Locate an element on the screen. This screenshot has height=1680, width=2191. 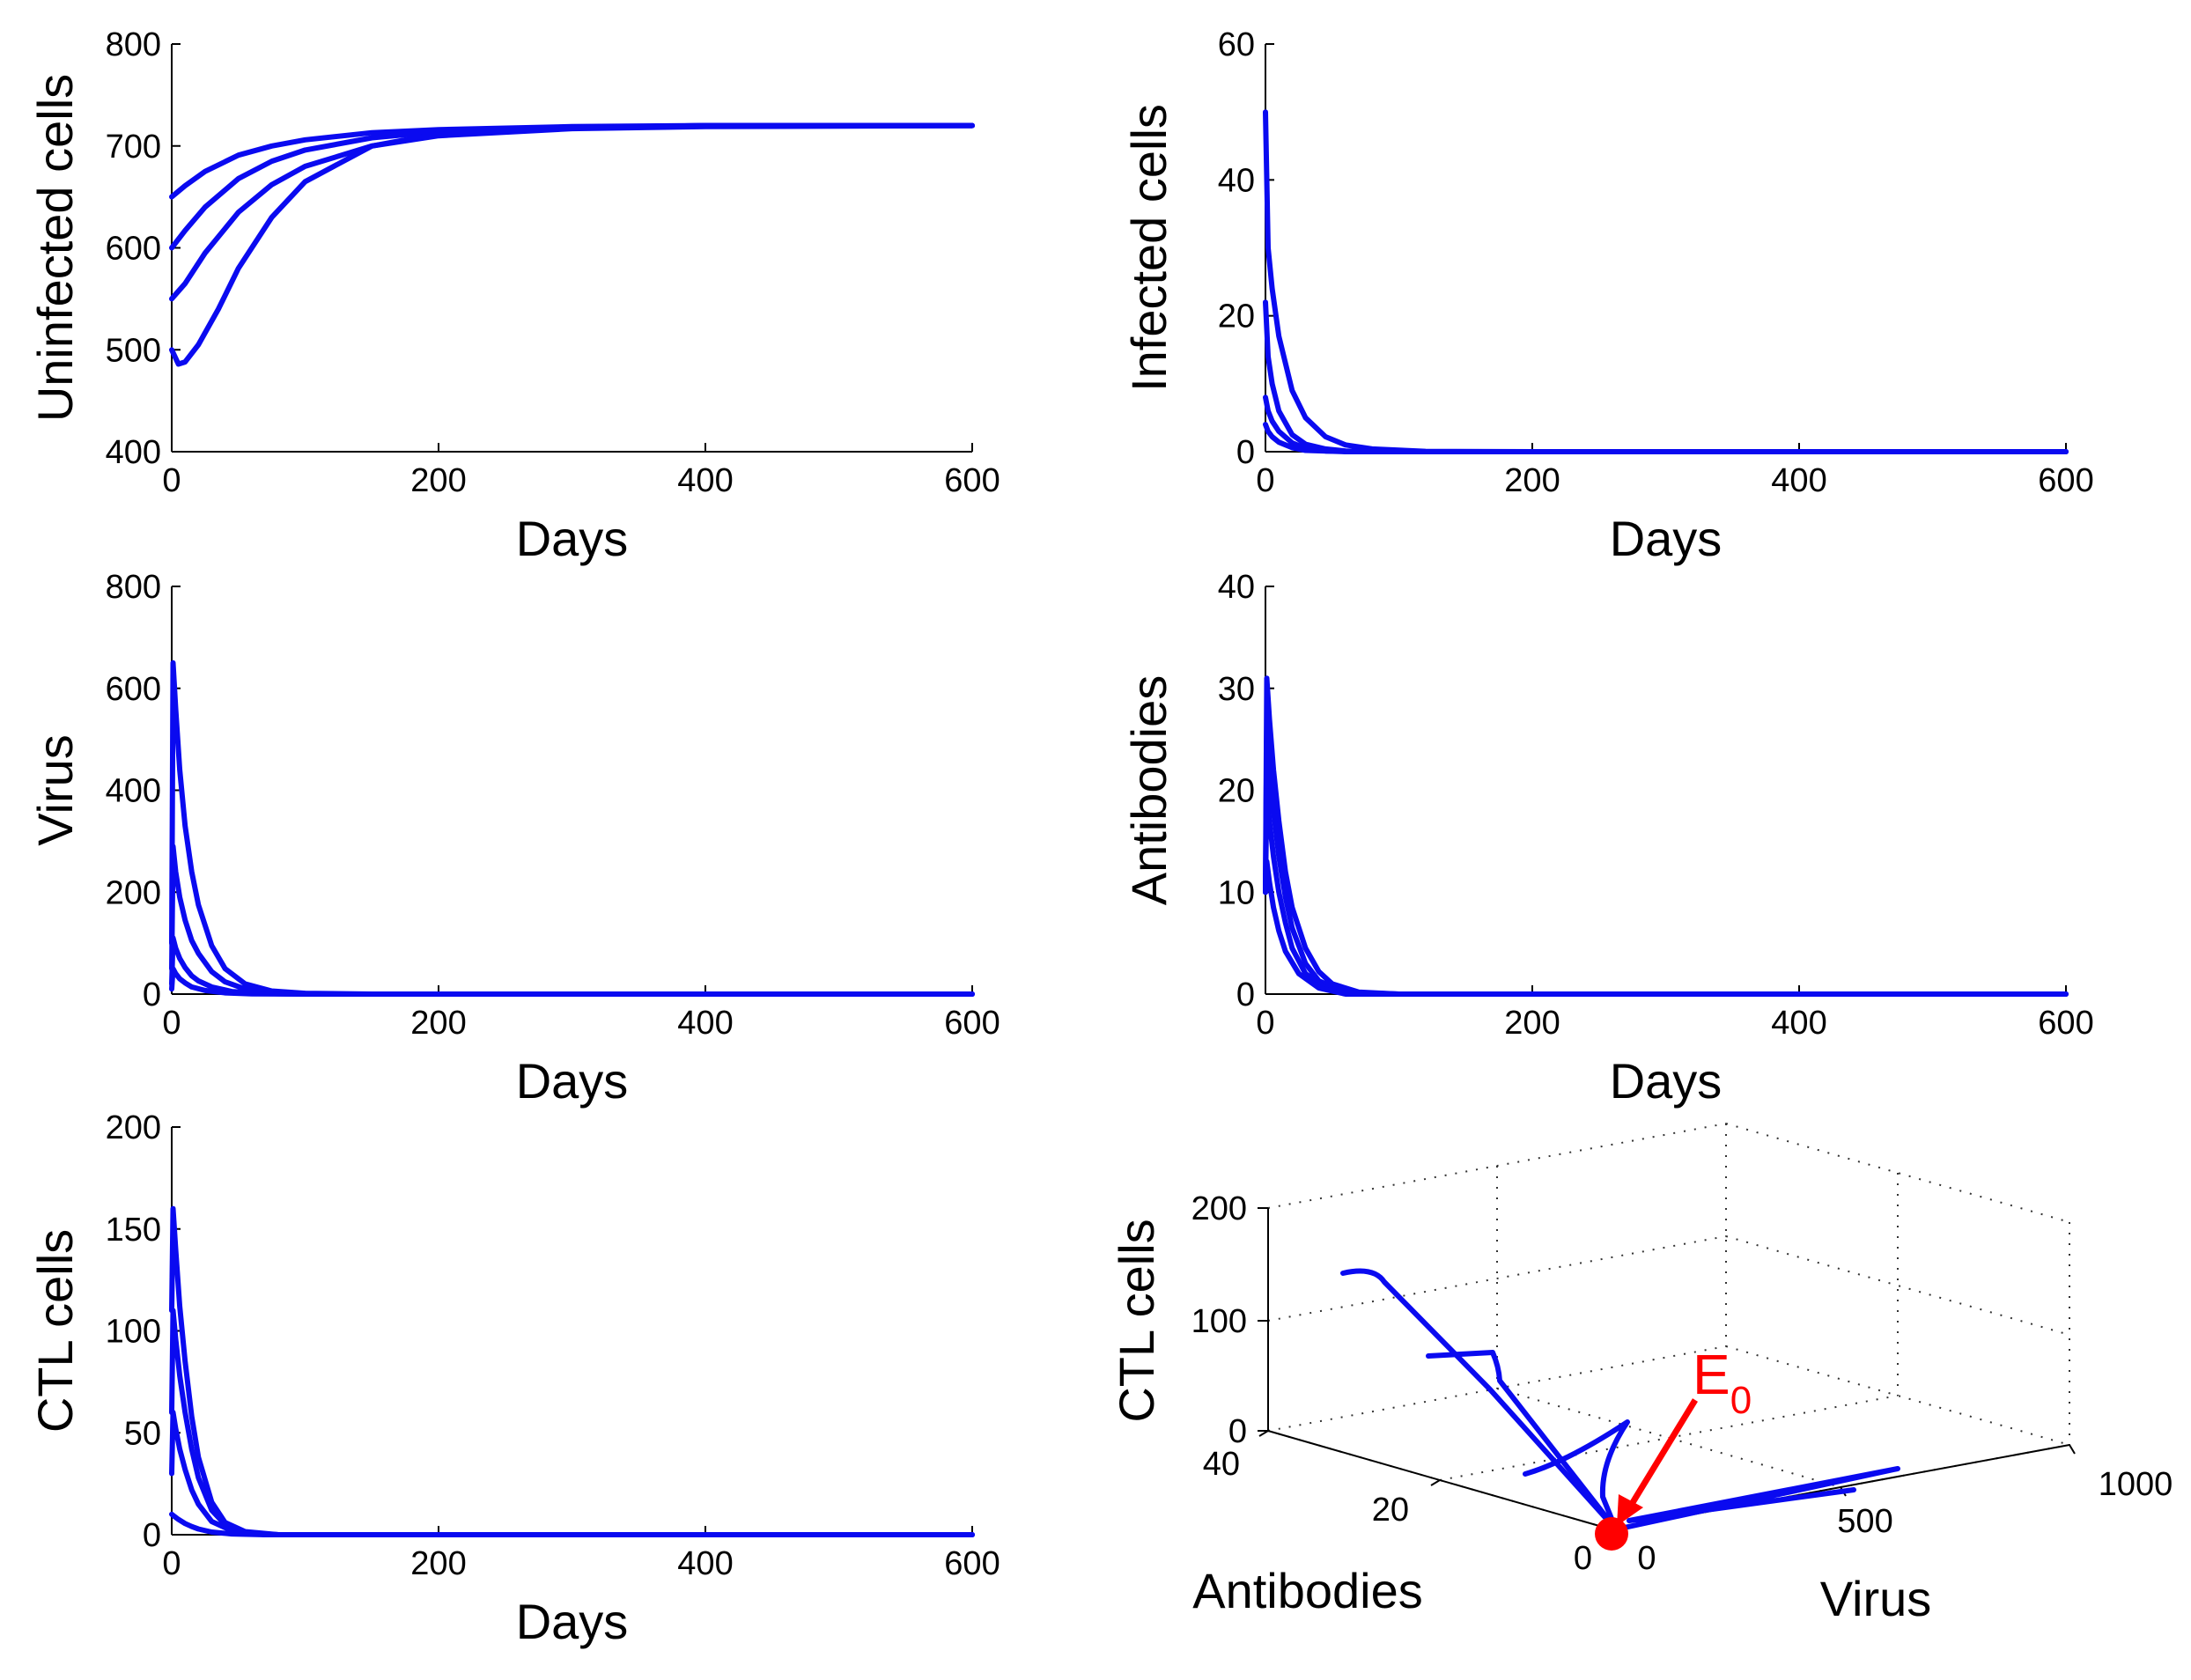
y-tick-label: 50 is located at coordinates (142, 1433).